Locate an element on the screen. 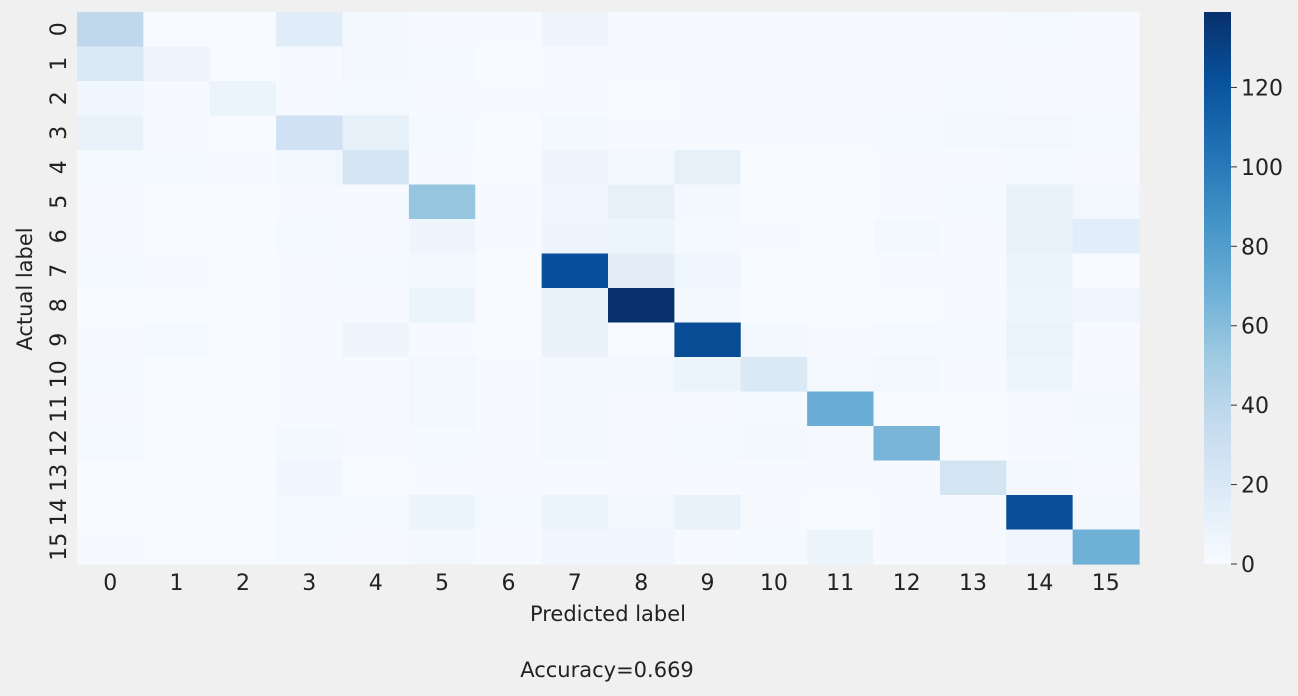 This screenshot has width=1298, height=696. colorbar-tick-label: 40 is located at coordinates (1255, 406).